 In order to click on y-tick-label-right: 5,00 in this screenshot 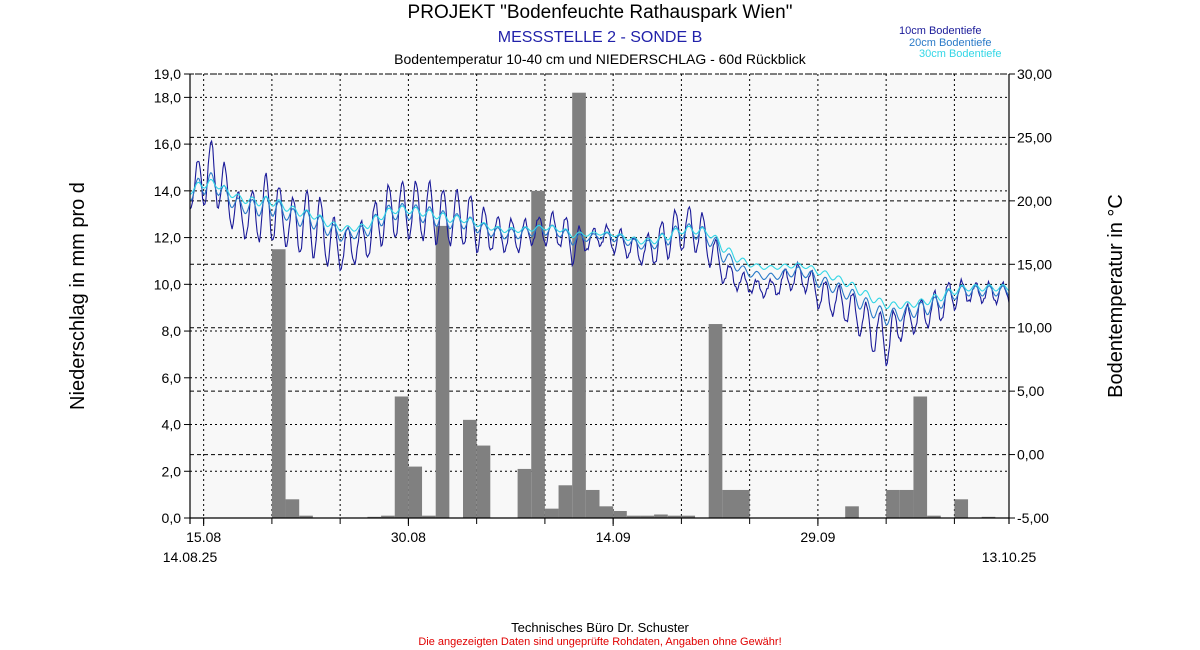, I will do `click(1030, 391)`.